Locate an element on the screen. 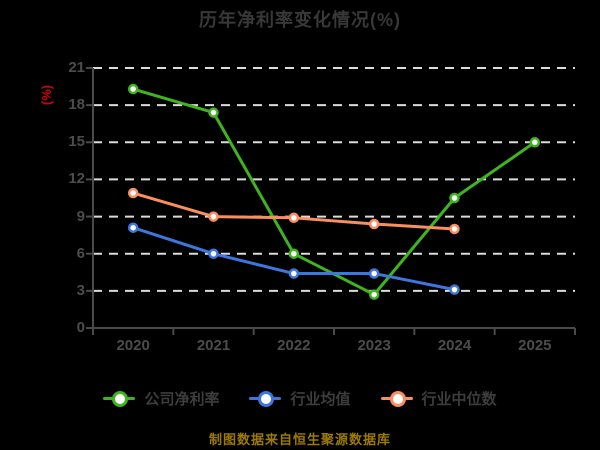 This screenshot has width=600, height=450. legend-item-industry-median: 行业中位数 is located at coordinates (438, 398).